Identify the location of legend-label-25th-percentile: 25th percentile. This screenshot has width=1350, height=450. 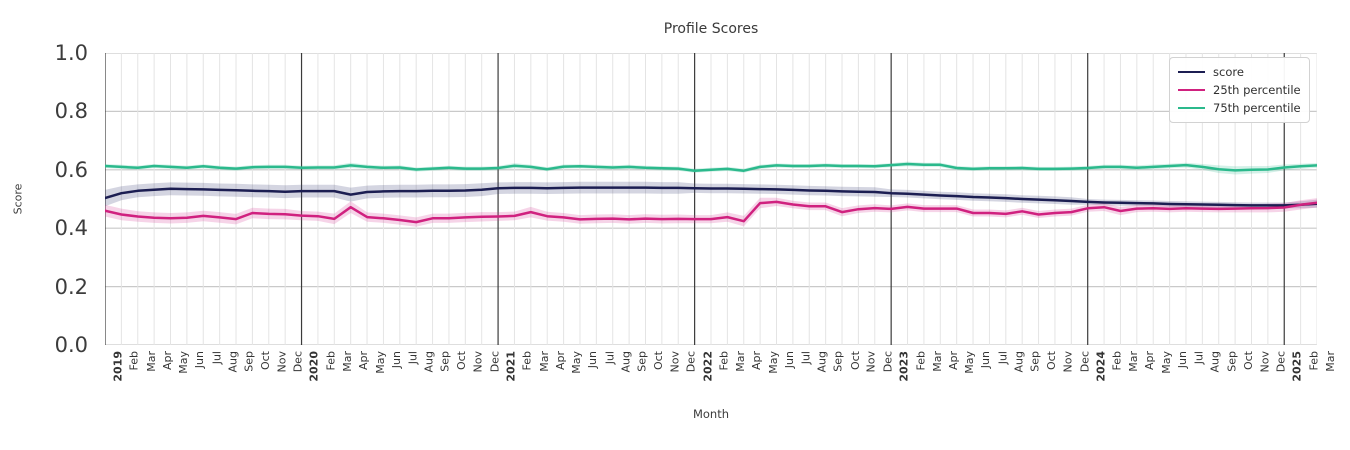
(1257, 90).